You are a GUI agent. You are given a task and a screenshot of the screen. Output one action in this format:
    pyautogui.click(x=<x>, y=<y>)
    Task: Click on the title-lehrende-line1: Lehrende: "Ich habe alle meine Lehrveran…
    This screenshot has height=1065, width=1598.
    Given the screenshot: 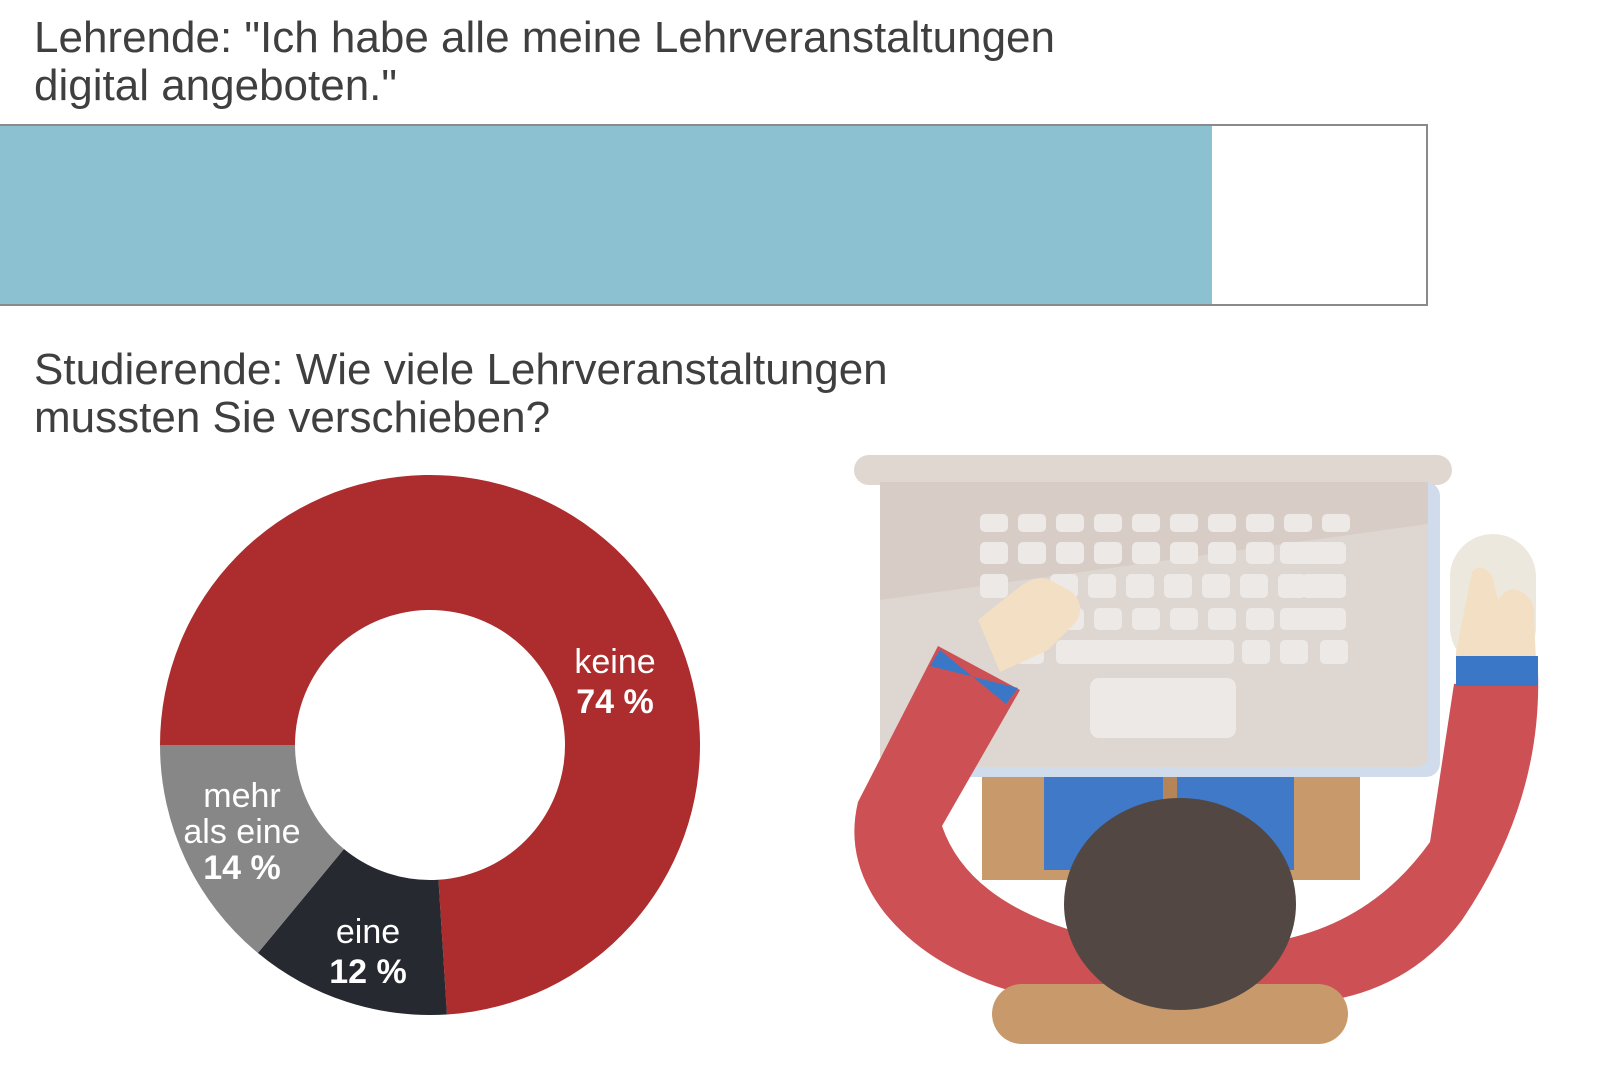 What is the action you would take?
    pyautogui.click(x=545, y=37)
    